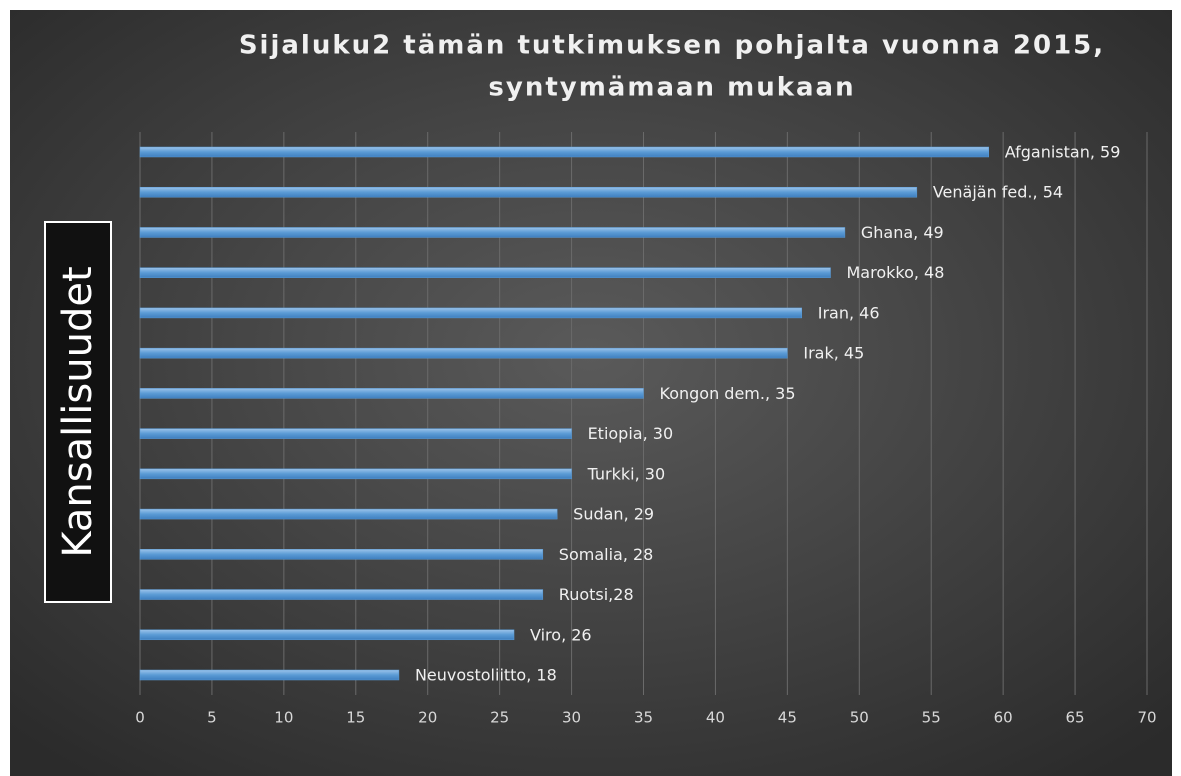 Image resolution: width=1181 pixels, height=776 pixels. I want to click on data-label: Viro, 26, so click(561, 634).